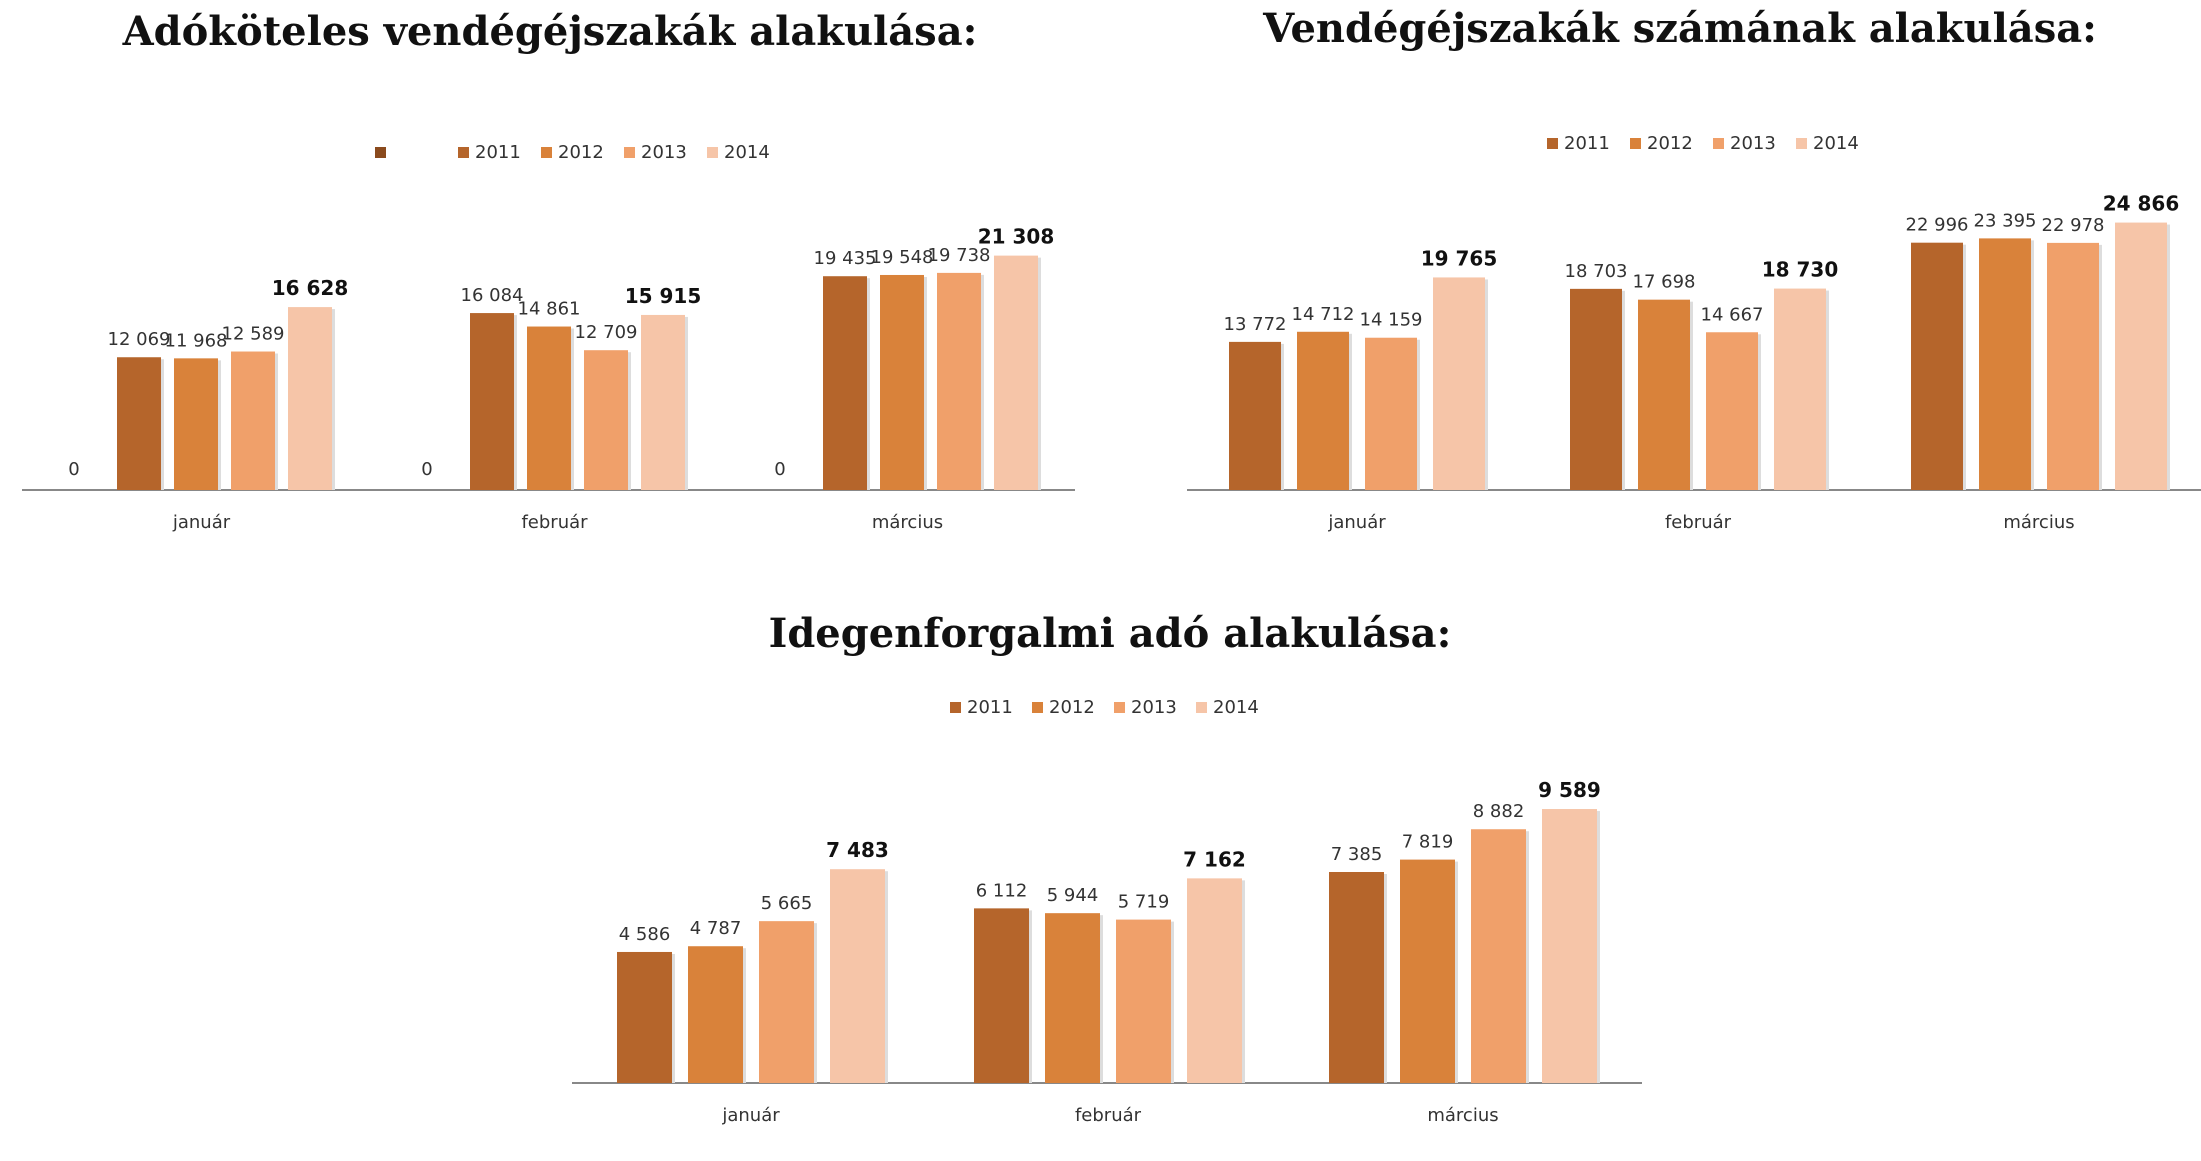 This screenshot has width=2201, height=1161. What do you see at coordinates (492, 295) in the screenshot?
I see `data-label: 16 084` at bounding box center [492, 295].